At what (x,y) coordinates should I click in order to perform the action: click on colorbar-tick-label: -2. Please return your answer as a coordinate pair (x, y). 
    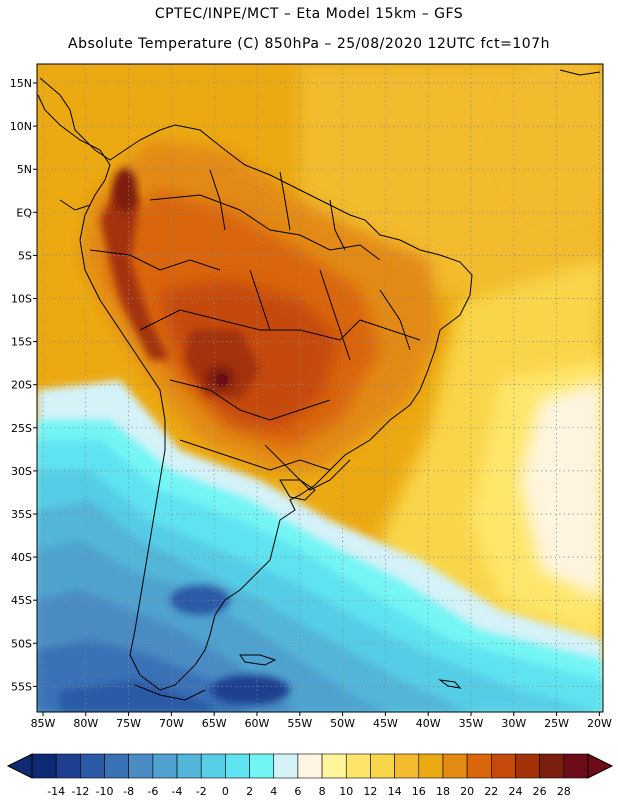
    Looking at the image, I should click on (201, 791).